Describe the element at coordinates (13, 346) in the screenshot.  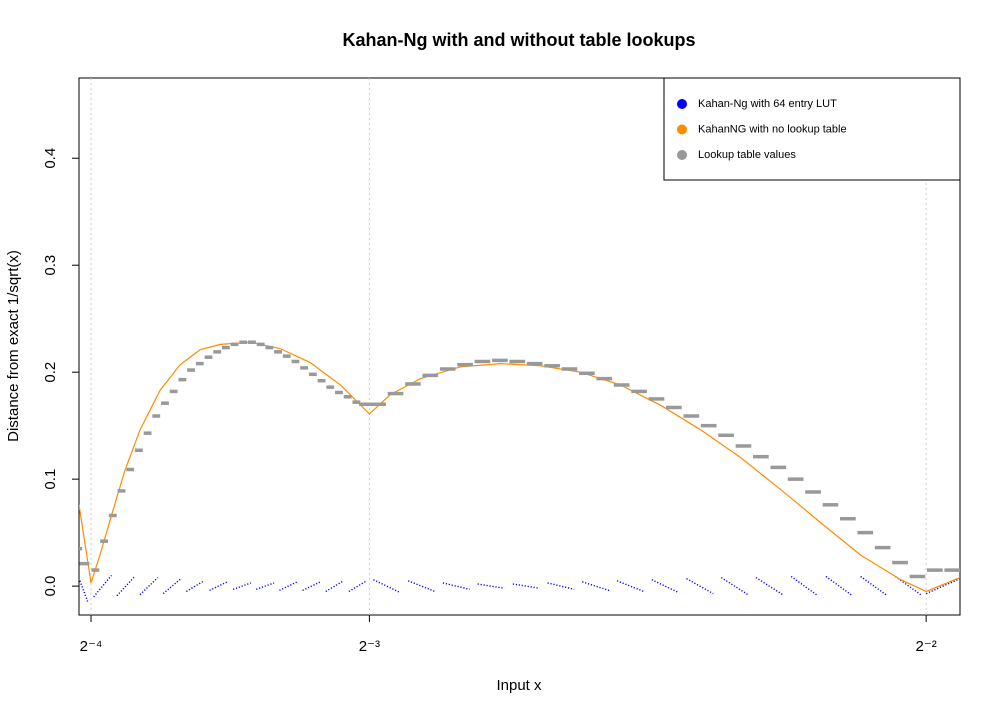
I see `y-axis-label: Distance from exact 1/sqrt(x)` at that location.